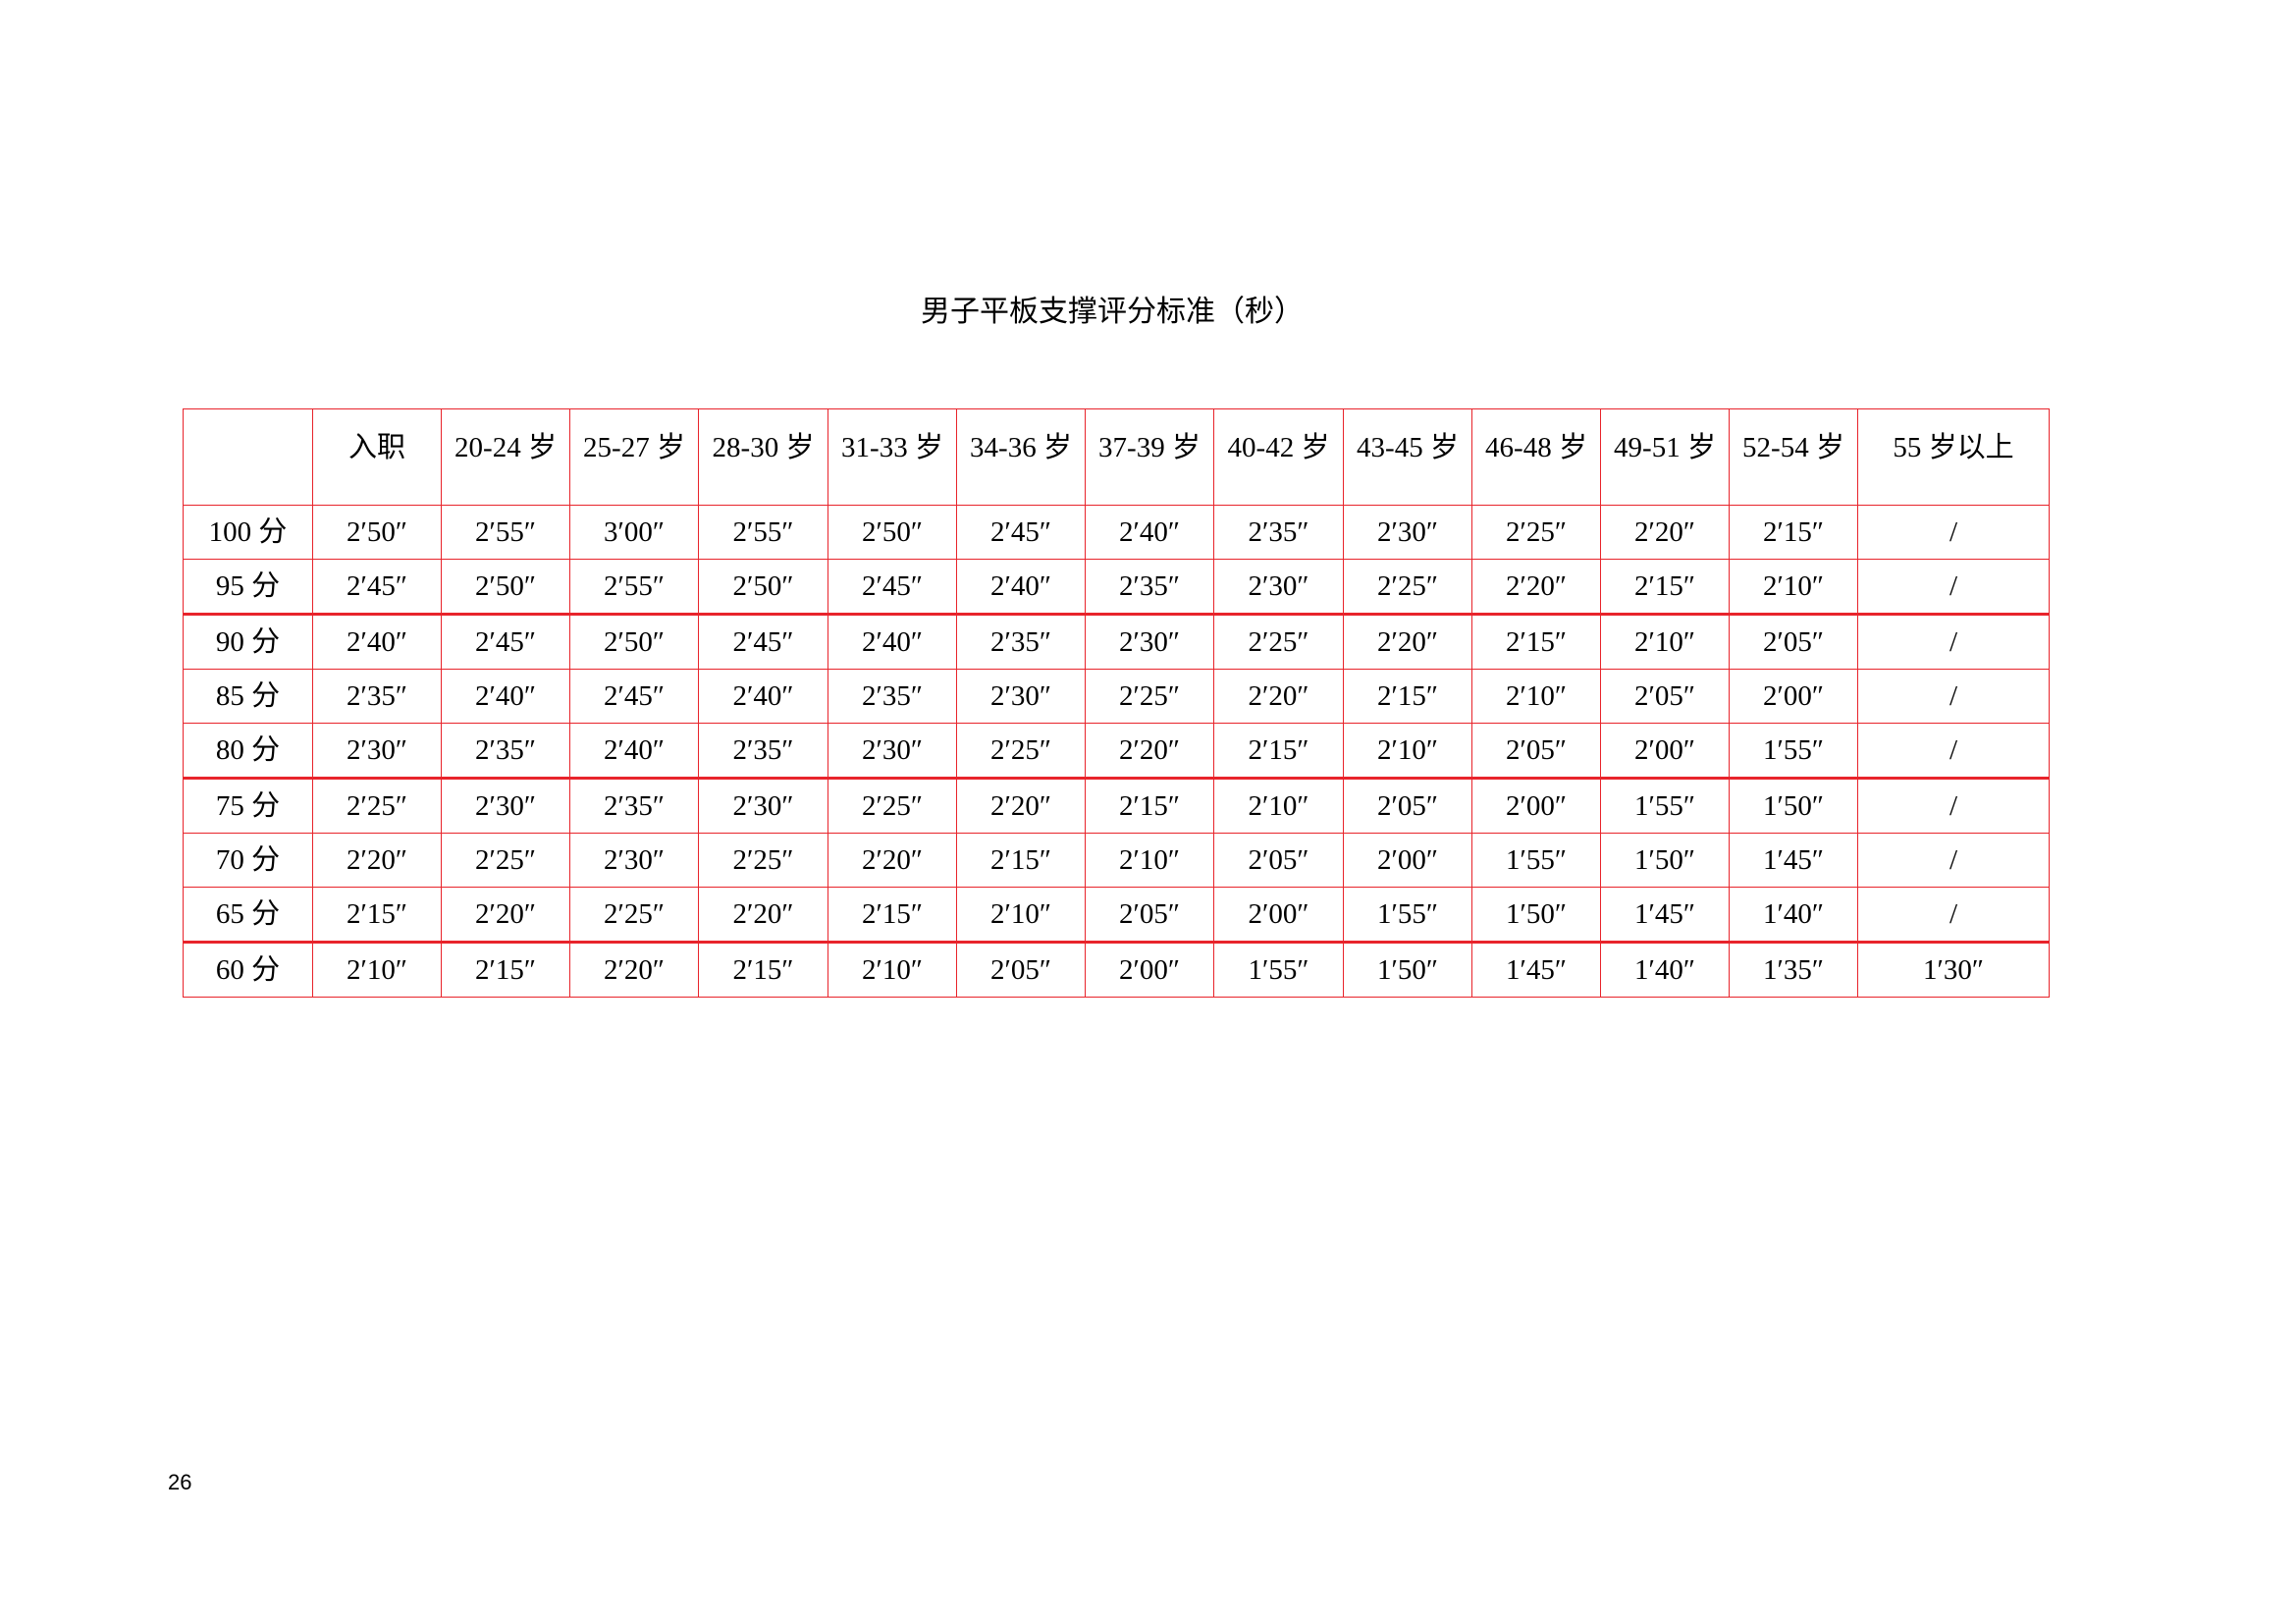  What do you see at coordinates (248, 915) in the screenshot?
I see `row-score-label: 65 分` at bounding box center [248, 915].